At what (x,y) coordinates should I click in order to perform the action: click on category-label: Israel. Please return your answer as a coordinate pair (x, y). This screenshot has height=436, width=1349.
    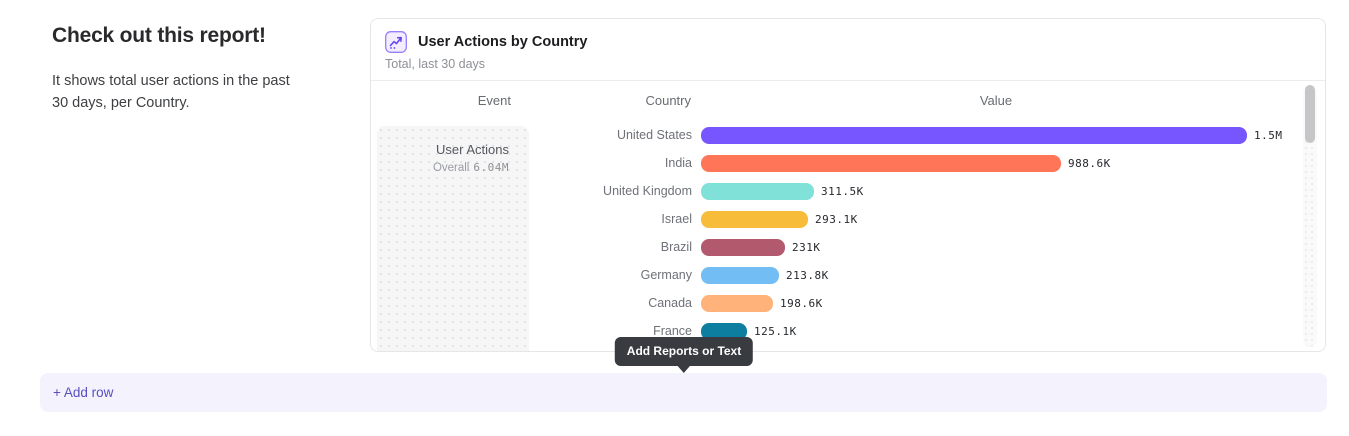
    Looking at the image, I should click on (676, 219).